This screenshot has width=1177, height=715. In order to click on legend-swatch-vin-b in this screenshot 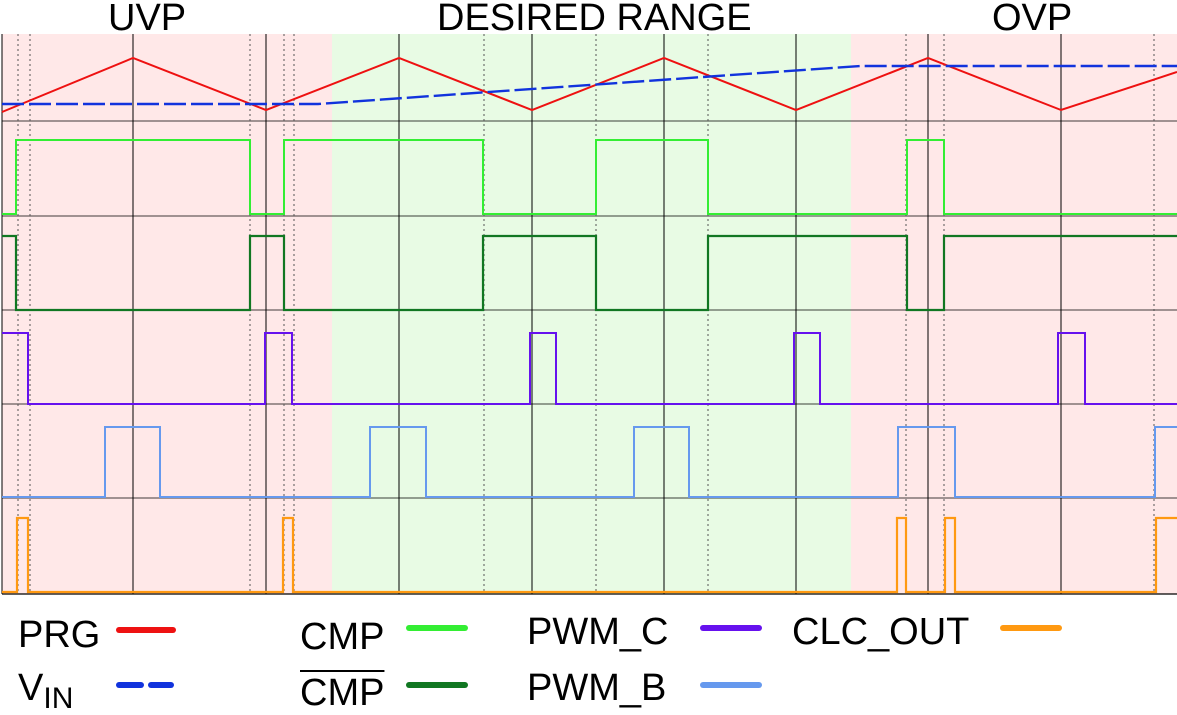, I will do `click(161, 685)`.